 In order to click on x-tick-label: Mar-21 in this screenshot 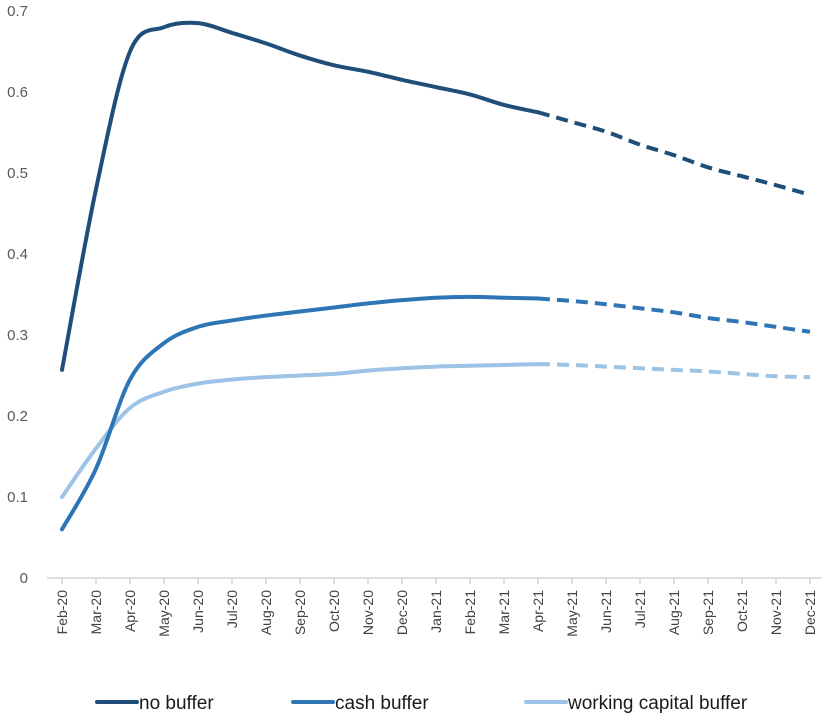, I will do `click(504, 612)`.